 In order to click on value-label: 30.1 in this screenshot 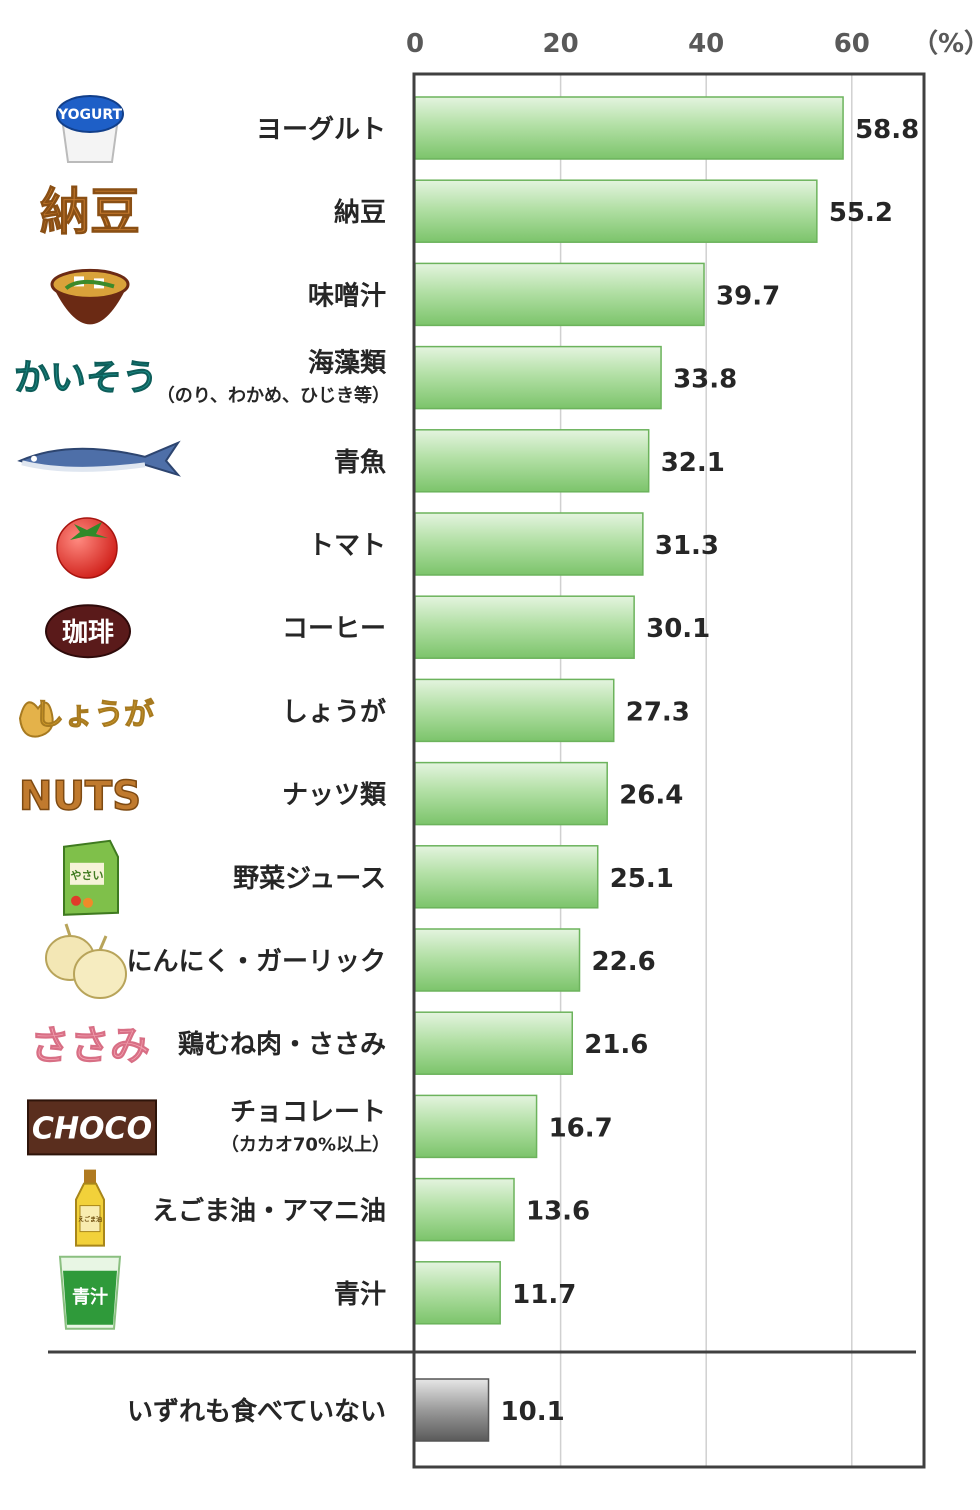, I will do `click(678, 629)`.